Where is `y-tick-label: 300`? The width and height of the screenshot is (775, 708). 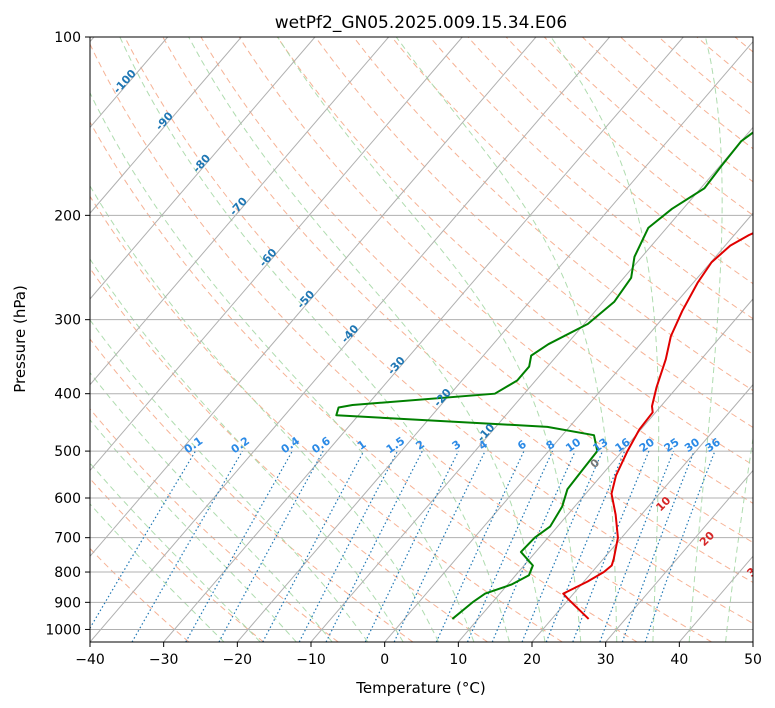 y-tick-label: 300 is located at coordinates (67, 321).